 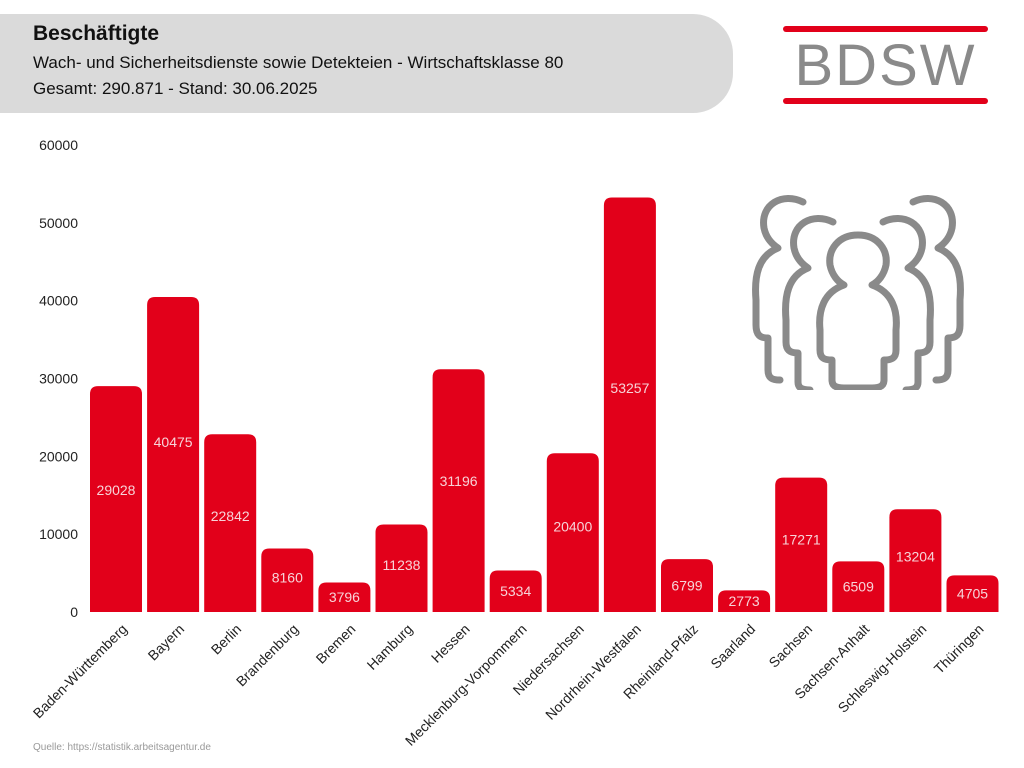 I want to click on bar-value-label: 6509, so click(x=858, y=587).